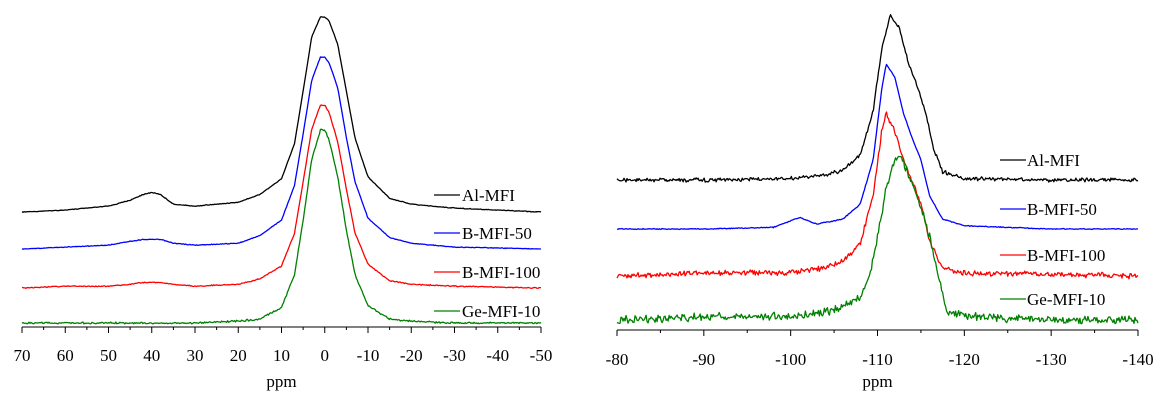 The image size is (1160, 400). I want to click on x-tick-label: -130, so click(1051, 359).